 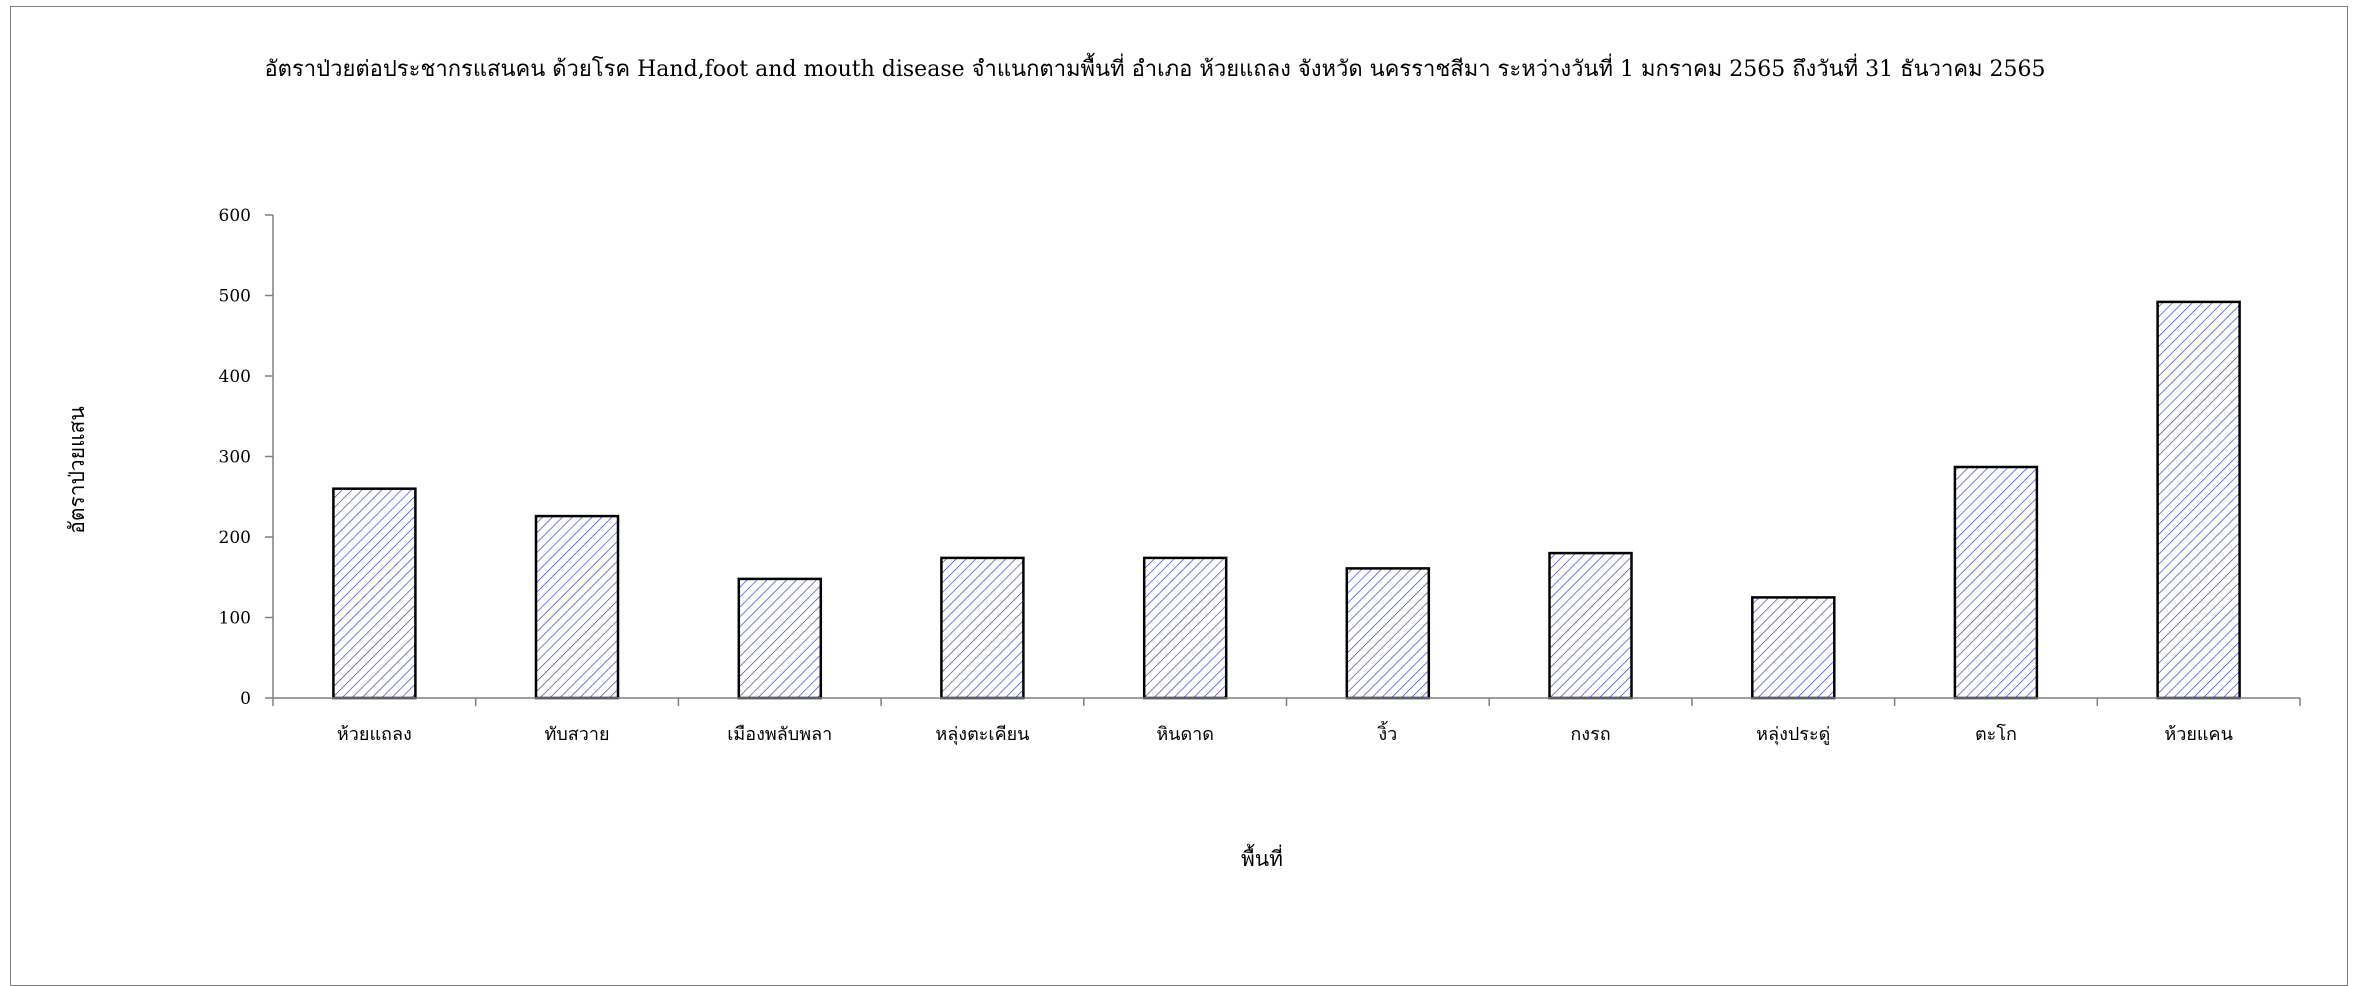 What do you see at coordinates (245, 699) in the screenshot?
I see `y-tick-label-0: 0` at bounding box center [245, 699].